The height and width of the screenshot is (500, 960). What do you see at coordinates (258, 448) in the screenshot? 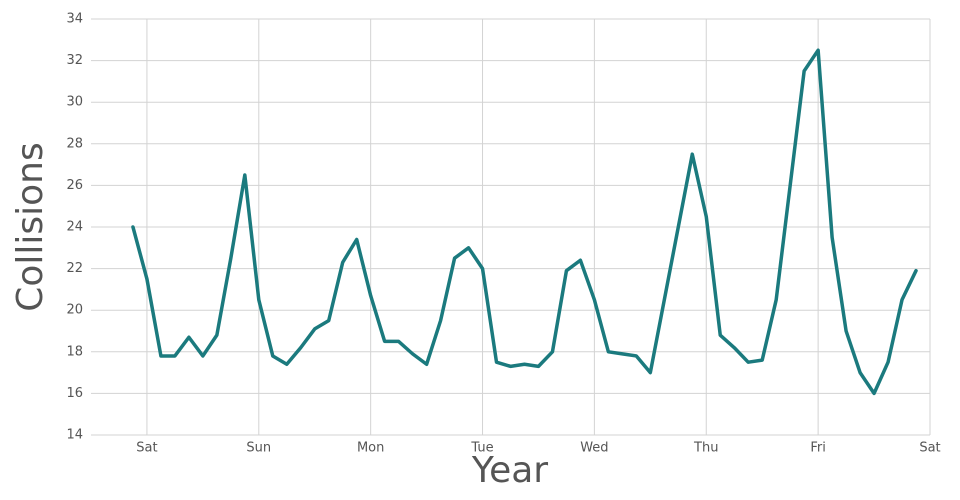
I see `x-tick-label: Sun` at bounding box center [258, 448].